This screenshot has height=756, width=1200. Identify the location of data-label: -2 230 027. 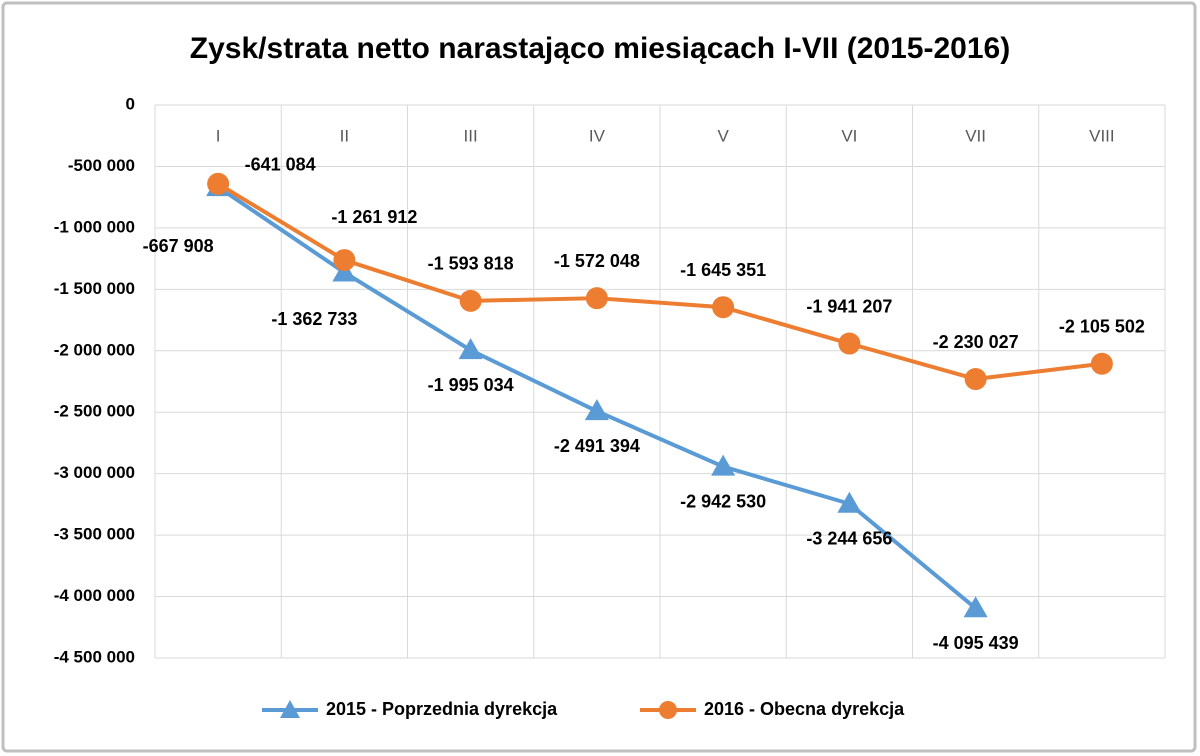
(976, 342).